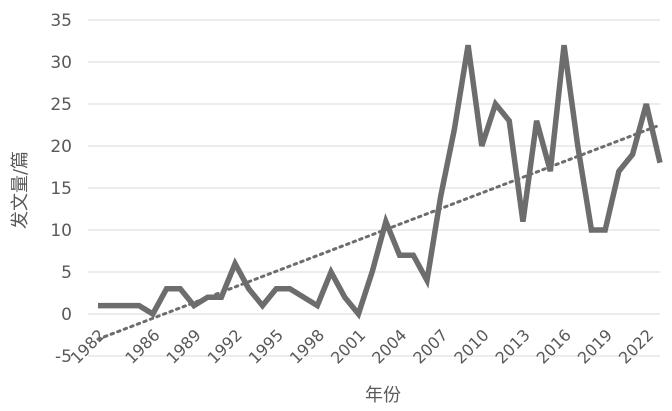 Image resolution: width=672 pixels, height=411 pixels. What do you see at coordinates (66, 315) in the screenshot?
I see `y-tick-label: 0` at bounding box center [66, 315].